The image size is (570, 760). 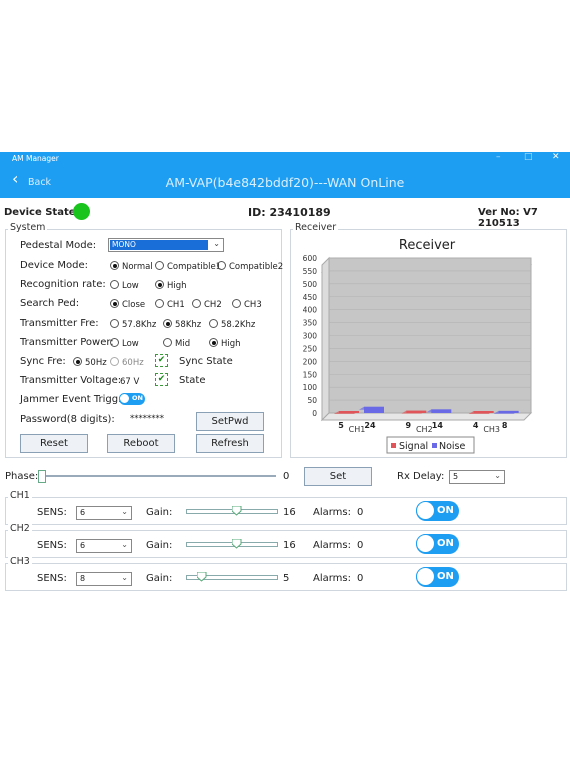 I want to click on y-tick-label: 400, so click(x=310, y=310).